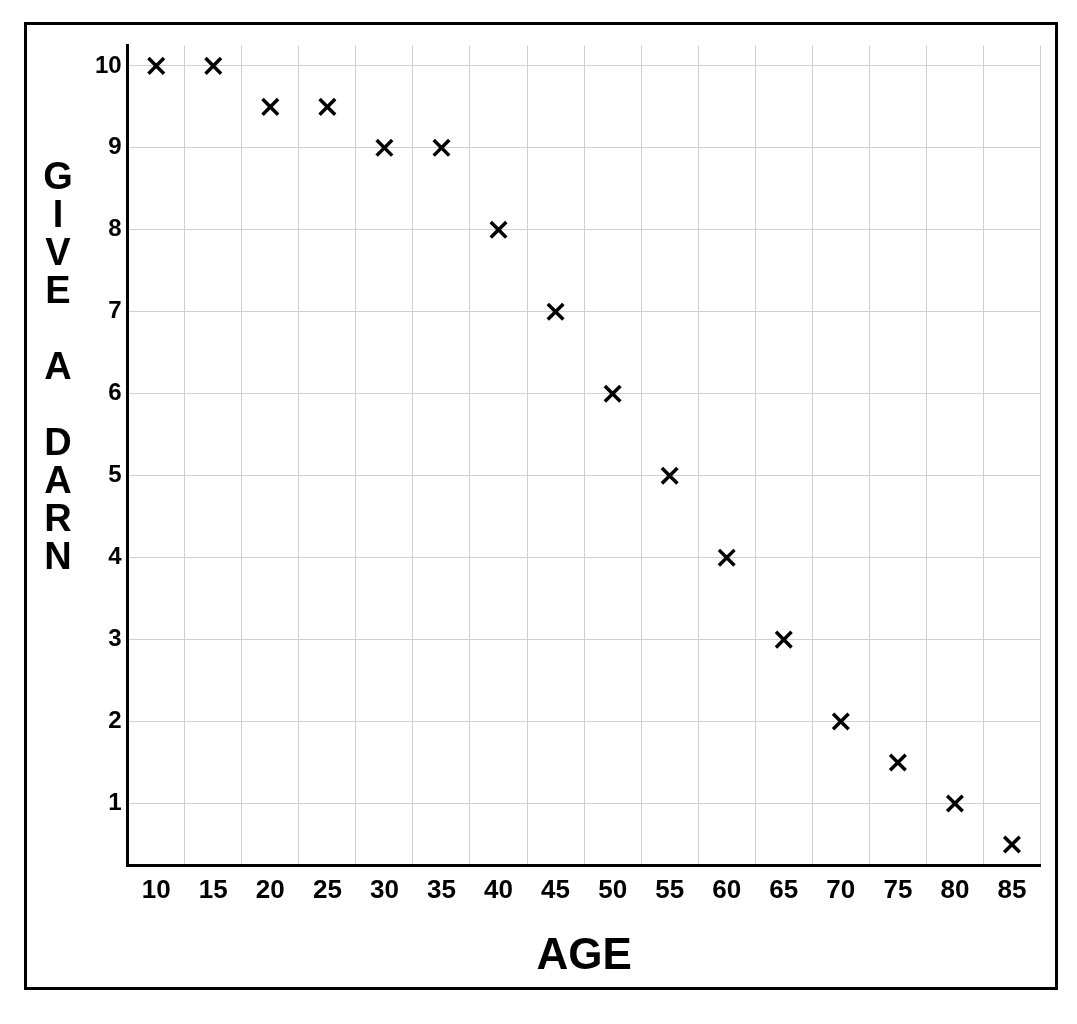 This screenshot has width=1077, height=1024. I want to click on x-tick-label: 50, so click(613, 888).